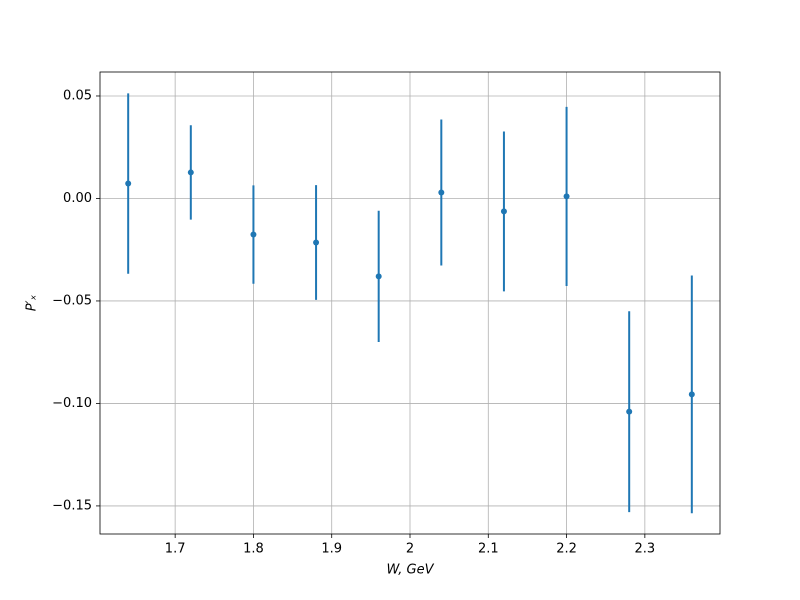 The height and width of the screenshot is (600, 800). What do you see at coordinates (77, 95) in the screenshot?
I see `y-tick-label: 0.05` at bounding box center [77, 95].